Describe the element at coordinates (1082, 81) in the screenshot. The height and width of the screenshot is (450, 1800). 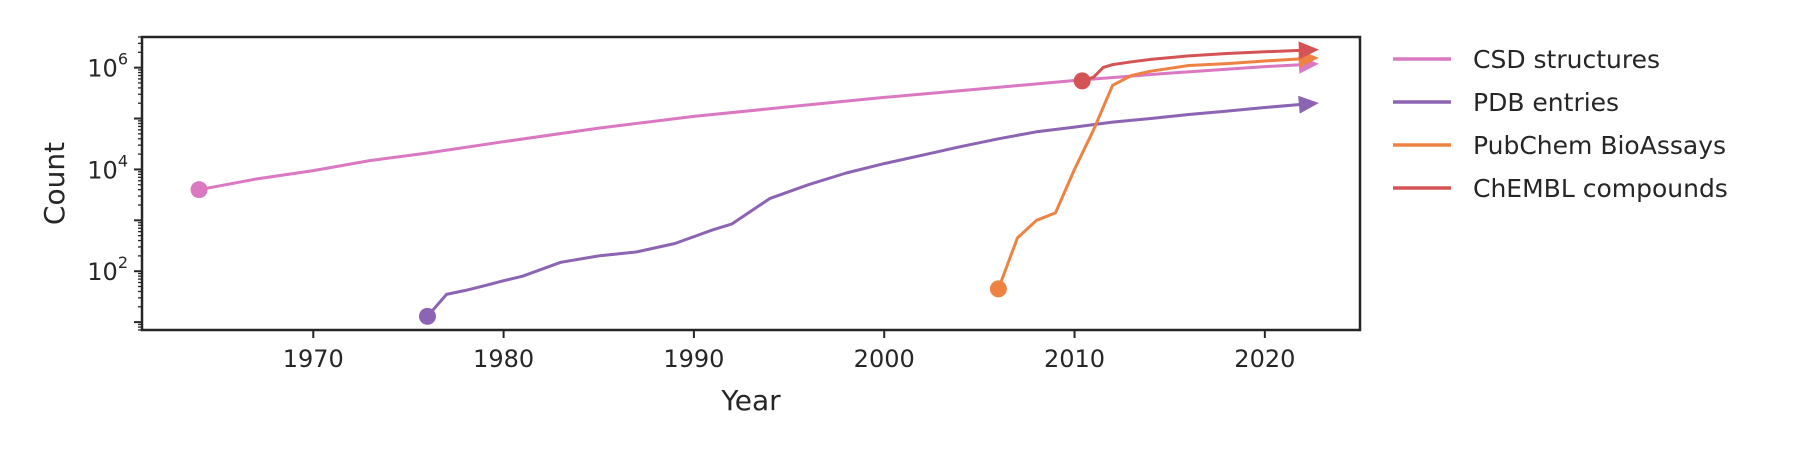
I see `chembl-compounds-start-marker` at that location.